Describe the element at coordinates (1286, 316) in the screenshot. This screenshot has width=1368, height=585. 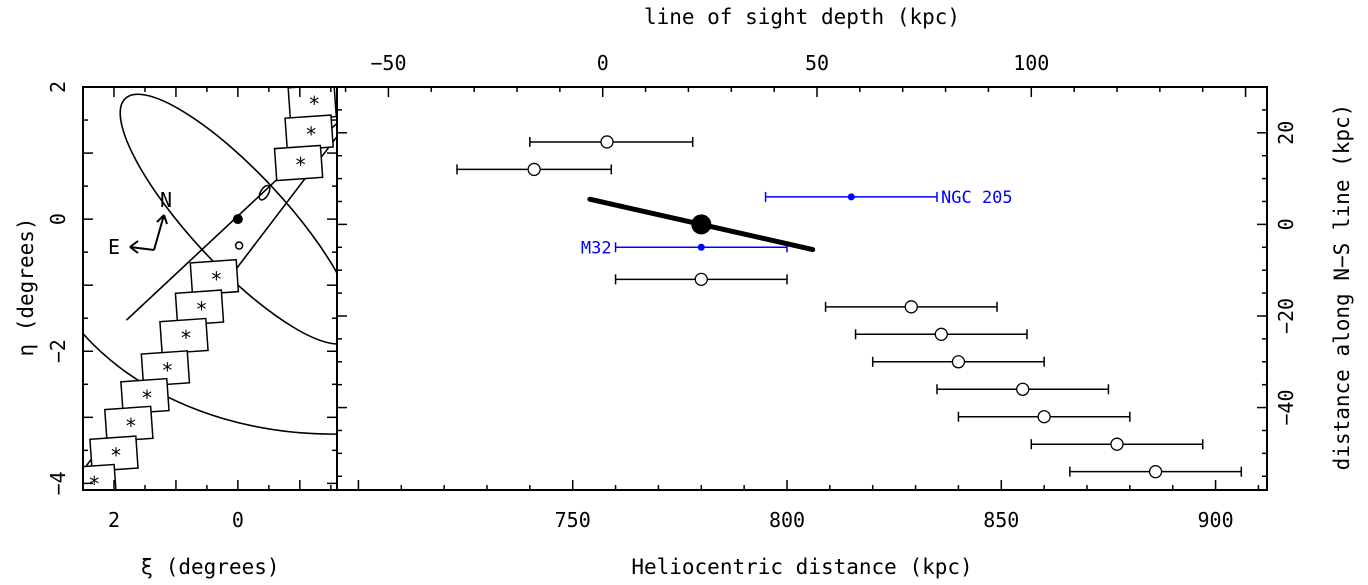
I see `right-y-tick-label: −20` at that location.